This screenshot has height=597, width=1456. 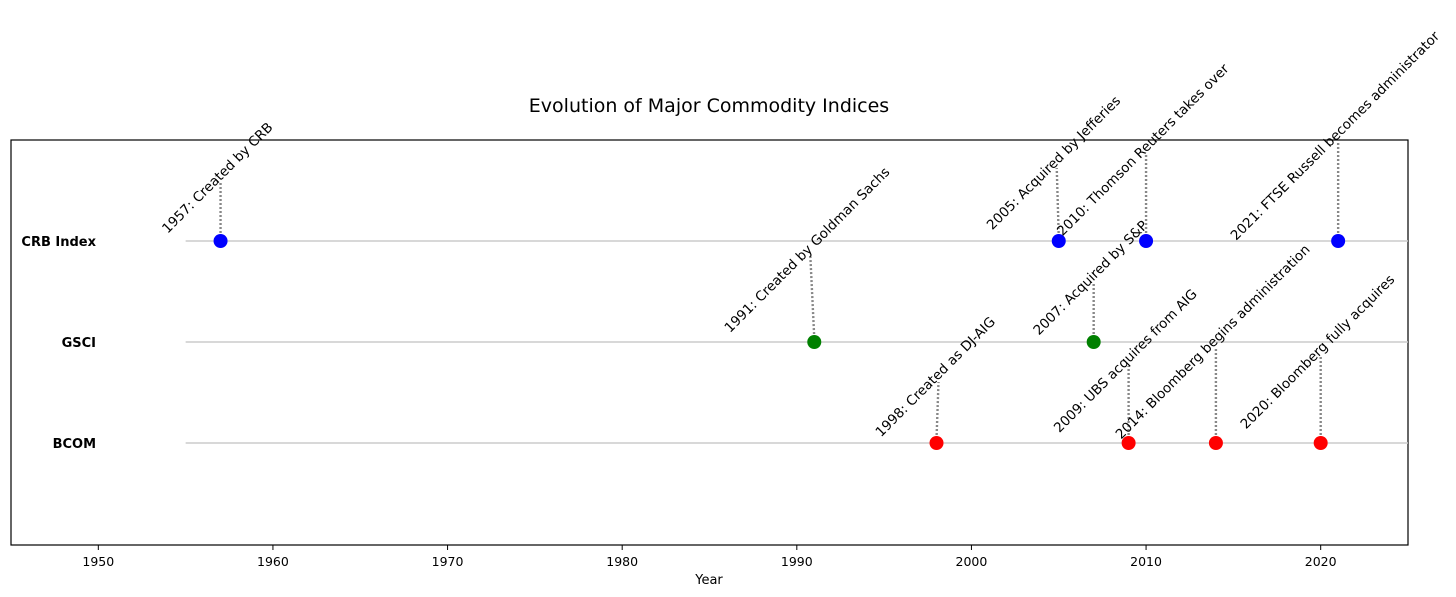 What do you see at coordinates (1126, 361) in the screenshot?
I see `event-annotation: 2009: UBS acquires from AIG` at bounding box center [1126, 361].